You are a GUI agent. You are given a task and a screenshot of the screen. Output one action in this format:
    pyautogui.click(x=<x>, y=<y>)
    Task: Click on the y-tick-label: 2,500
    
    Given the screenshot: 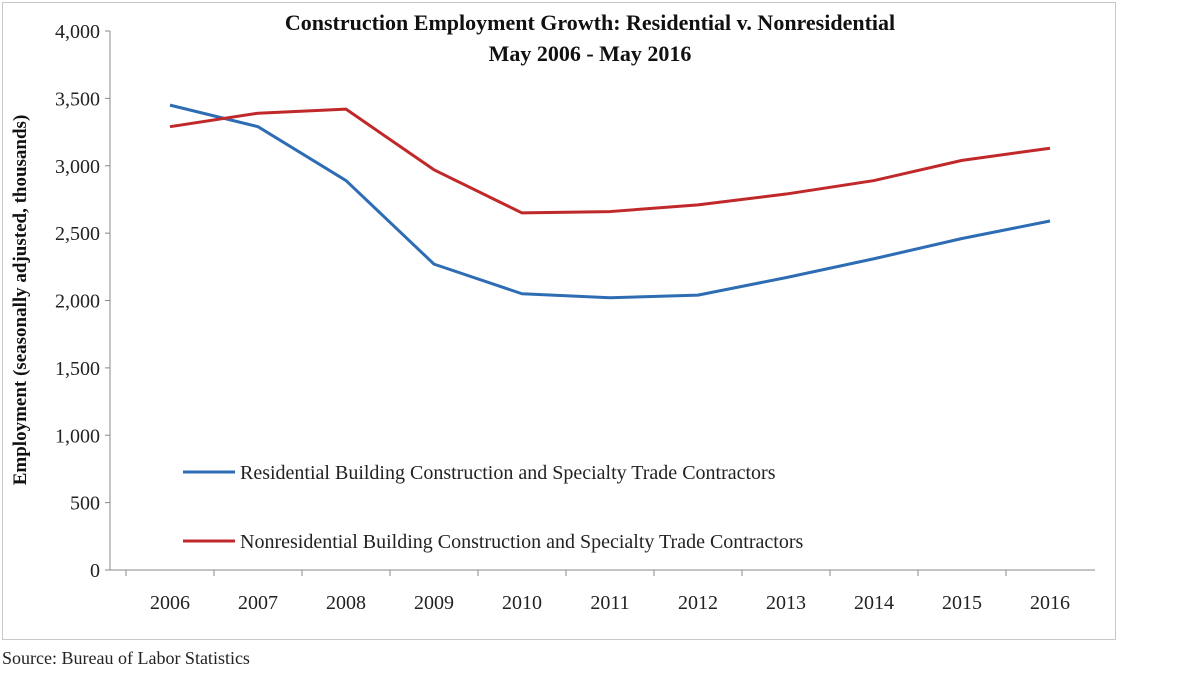 What is the action you would take?
    pyautogui.click(x=77, y=234)
    